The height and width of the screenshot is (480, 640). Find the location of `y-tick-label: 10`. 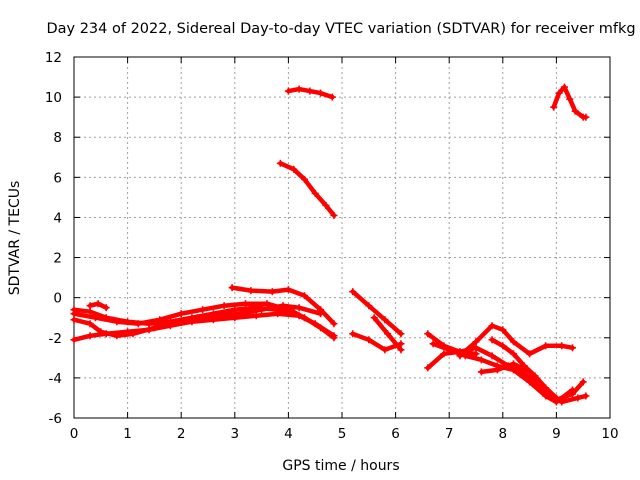

y-tick-label: 10 is located at coordinates (53, 98).